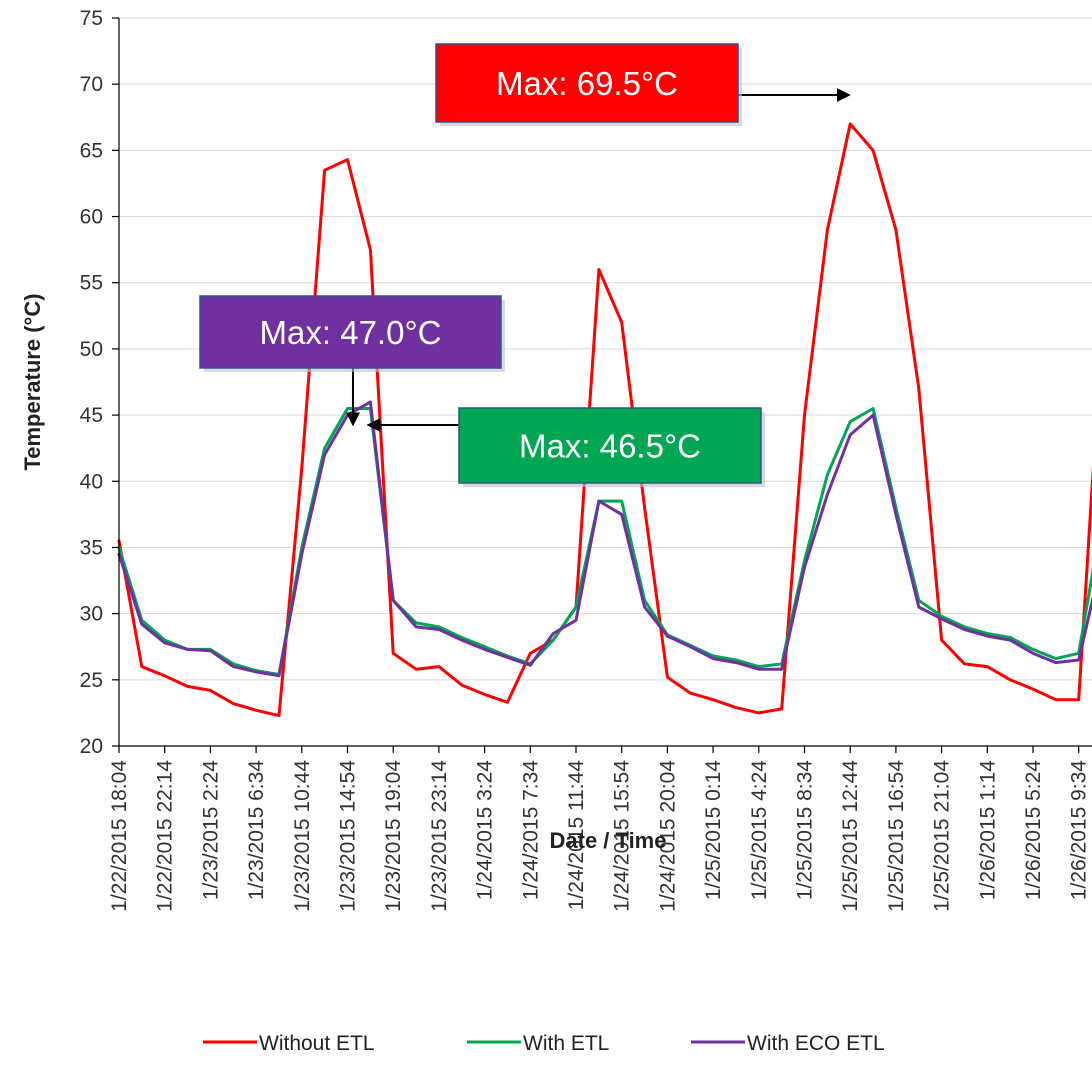  What do you see at coordinates (348, 836) in the screenshot?
I see `x-tick-label: 1/23/2015 14:54` at bounding box center [348, 836].